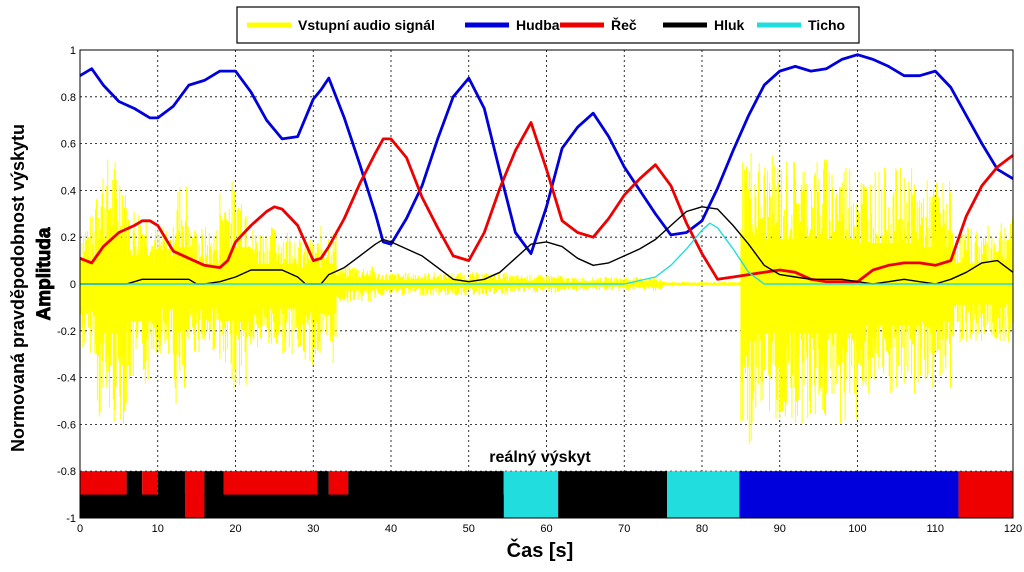  I want to click on y-tick-label: 0.8, so click(68, 98).